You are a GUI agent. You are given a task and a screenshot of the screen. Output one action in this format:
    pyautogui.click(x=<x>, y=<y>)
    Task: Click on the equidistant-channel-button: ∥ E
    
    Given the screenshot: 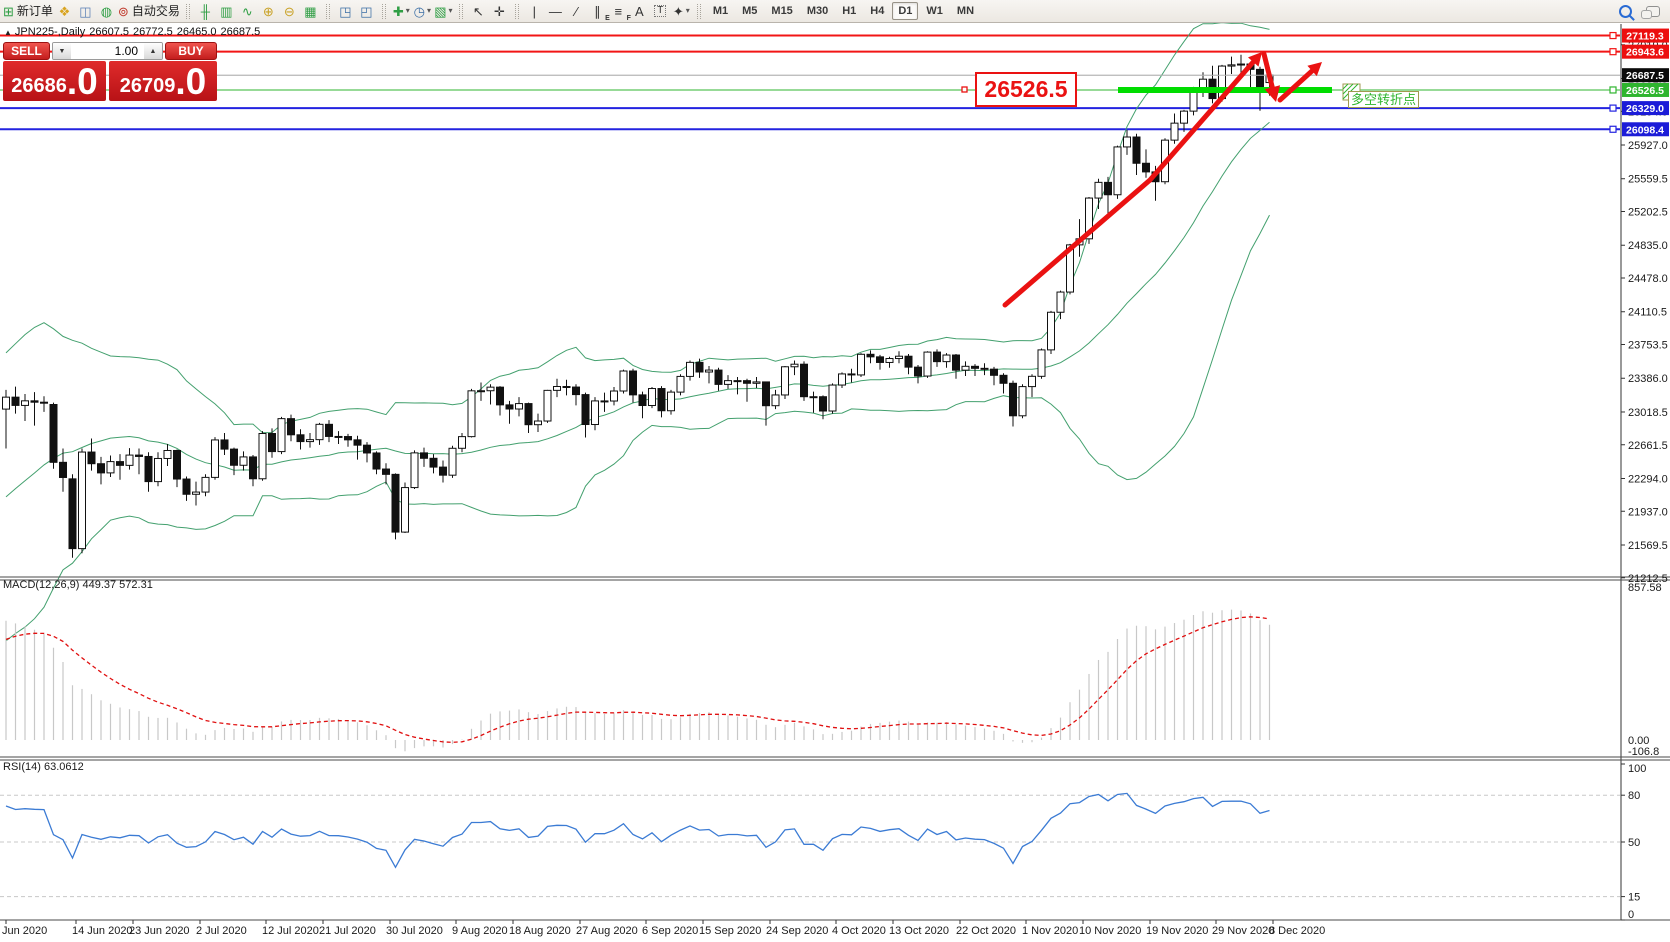 What is the action you would take?
    pyautogui.click(x=602, y=12)
    